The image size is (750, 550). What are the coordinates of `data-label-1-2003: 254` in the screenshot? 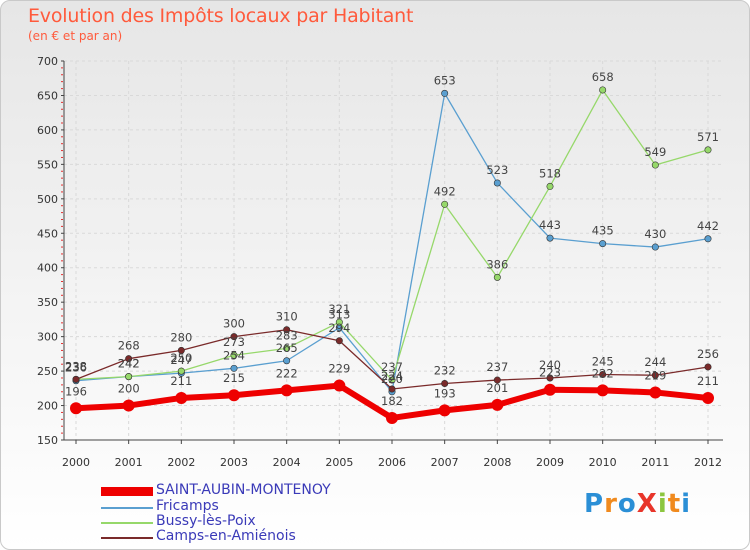 It's located at (234, 355).